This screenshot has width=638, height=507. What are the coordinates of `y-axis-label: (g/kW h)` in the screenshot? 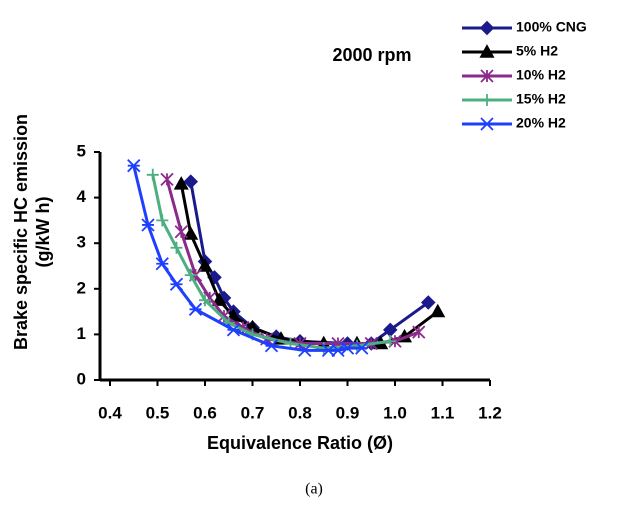 It's located at (43, 232).